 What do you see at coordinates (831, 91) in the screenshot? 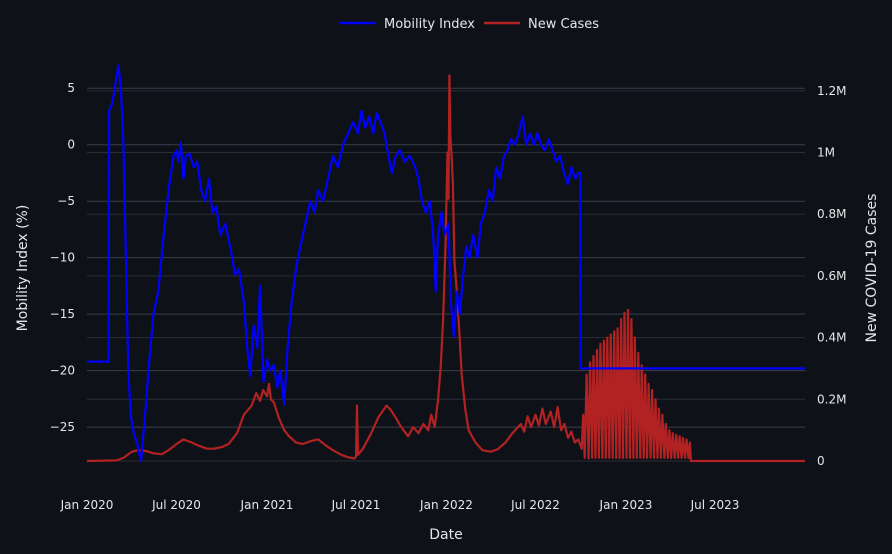
I see `y2-tick-label: 1.2M` at bounding box center [831, 91].